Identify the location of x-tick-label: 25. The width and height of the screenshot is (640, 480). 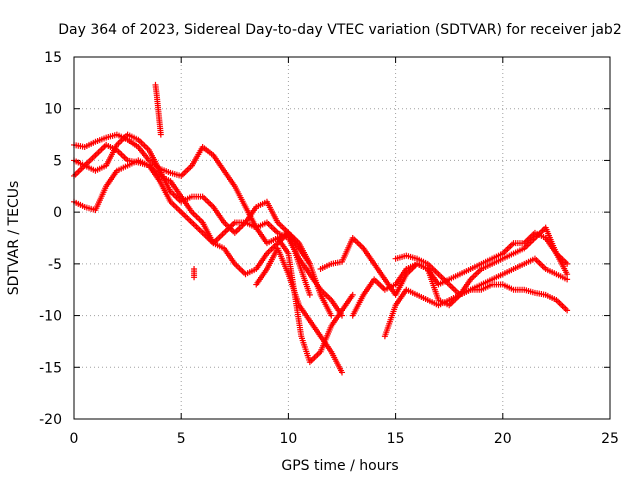
(610, 439).